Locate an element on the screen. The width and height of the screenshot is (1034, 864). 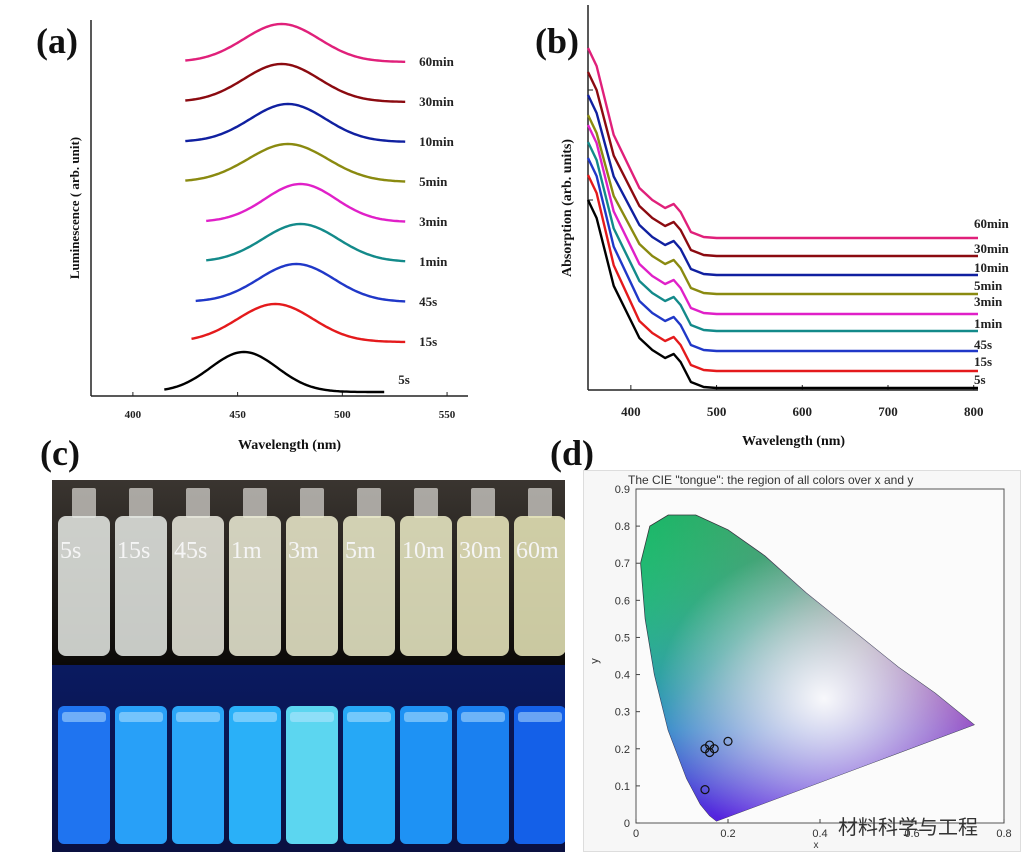
chart-a-series-label: 15s is located at coordinates (428, 341).